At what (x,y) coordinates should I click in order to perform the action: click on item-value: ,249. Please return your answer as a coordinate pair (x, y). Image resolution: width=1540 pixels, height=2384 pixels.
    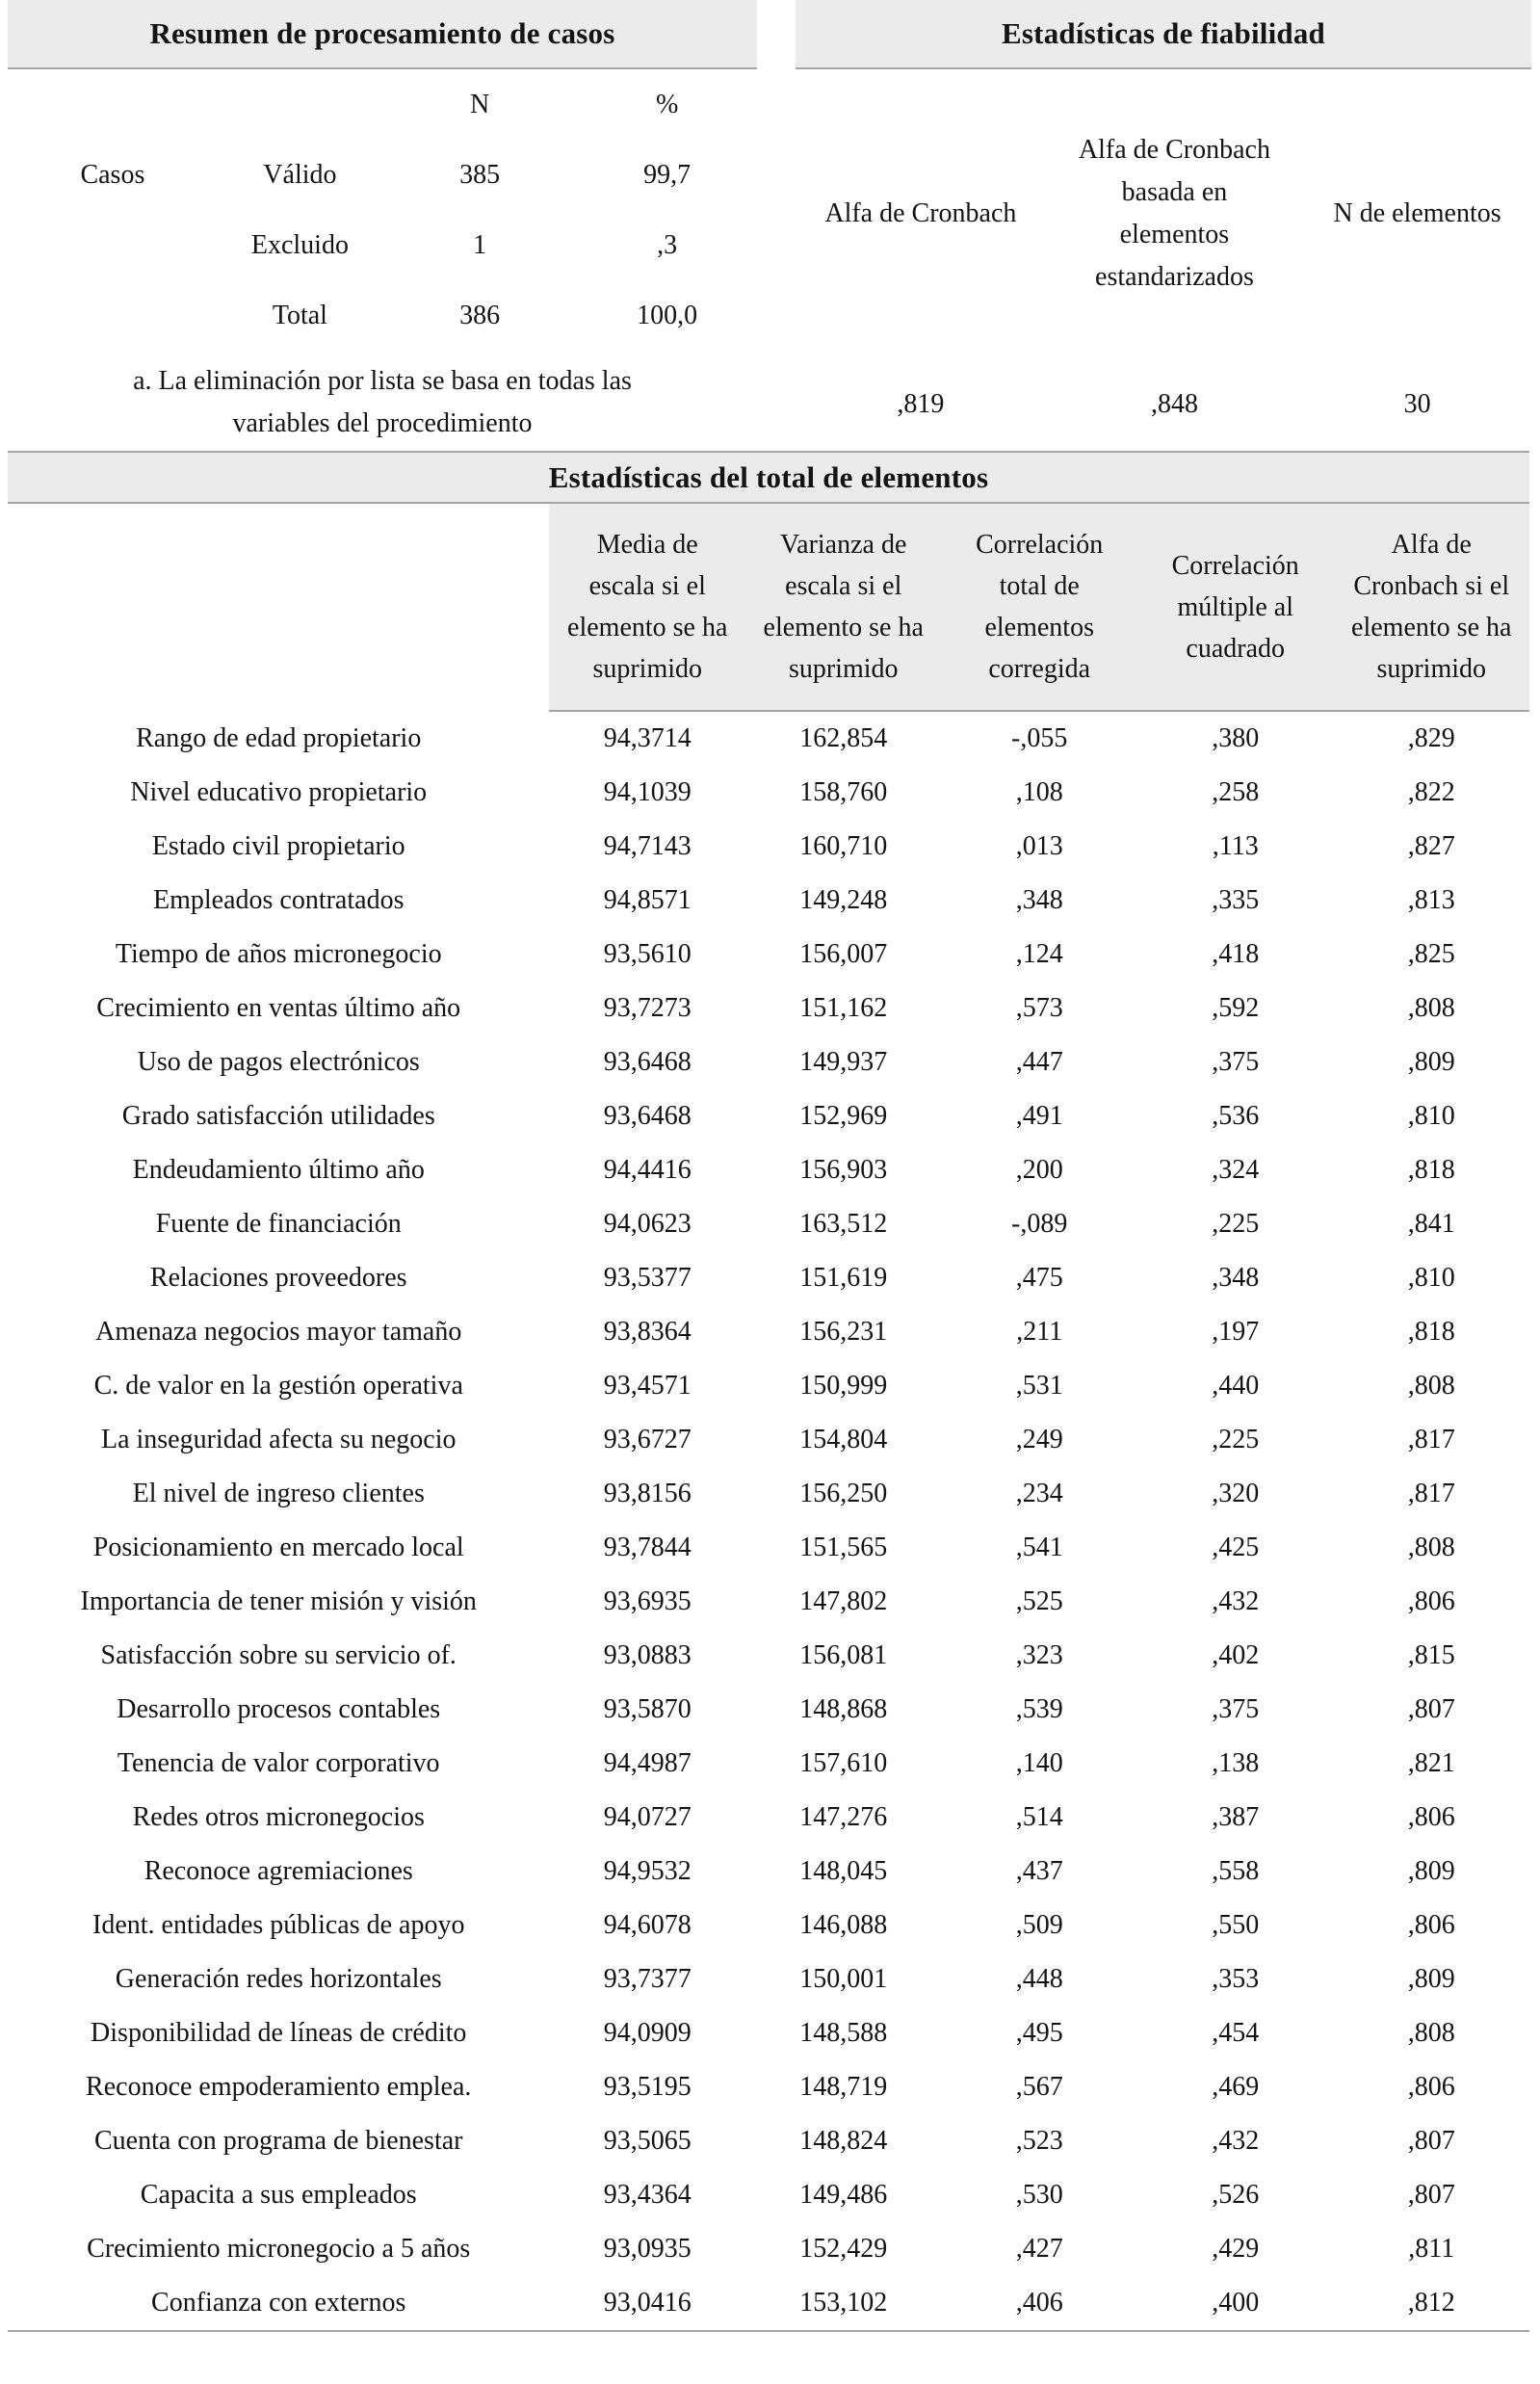
    Looking at the image, I should click on (1039, 1439).